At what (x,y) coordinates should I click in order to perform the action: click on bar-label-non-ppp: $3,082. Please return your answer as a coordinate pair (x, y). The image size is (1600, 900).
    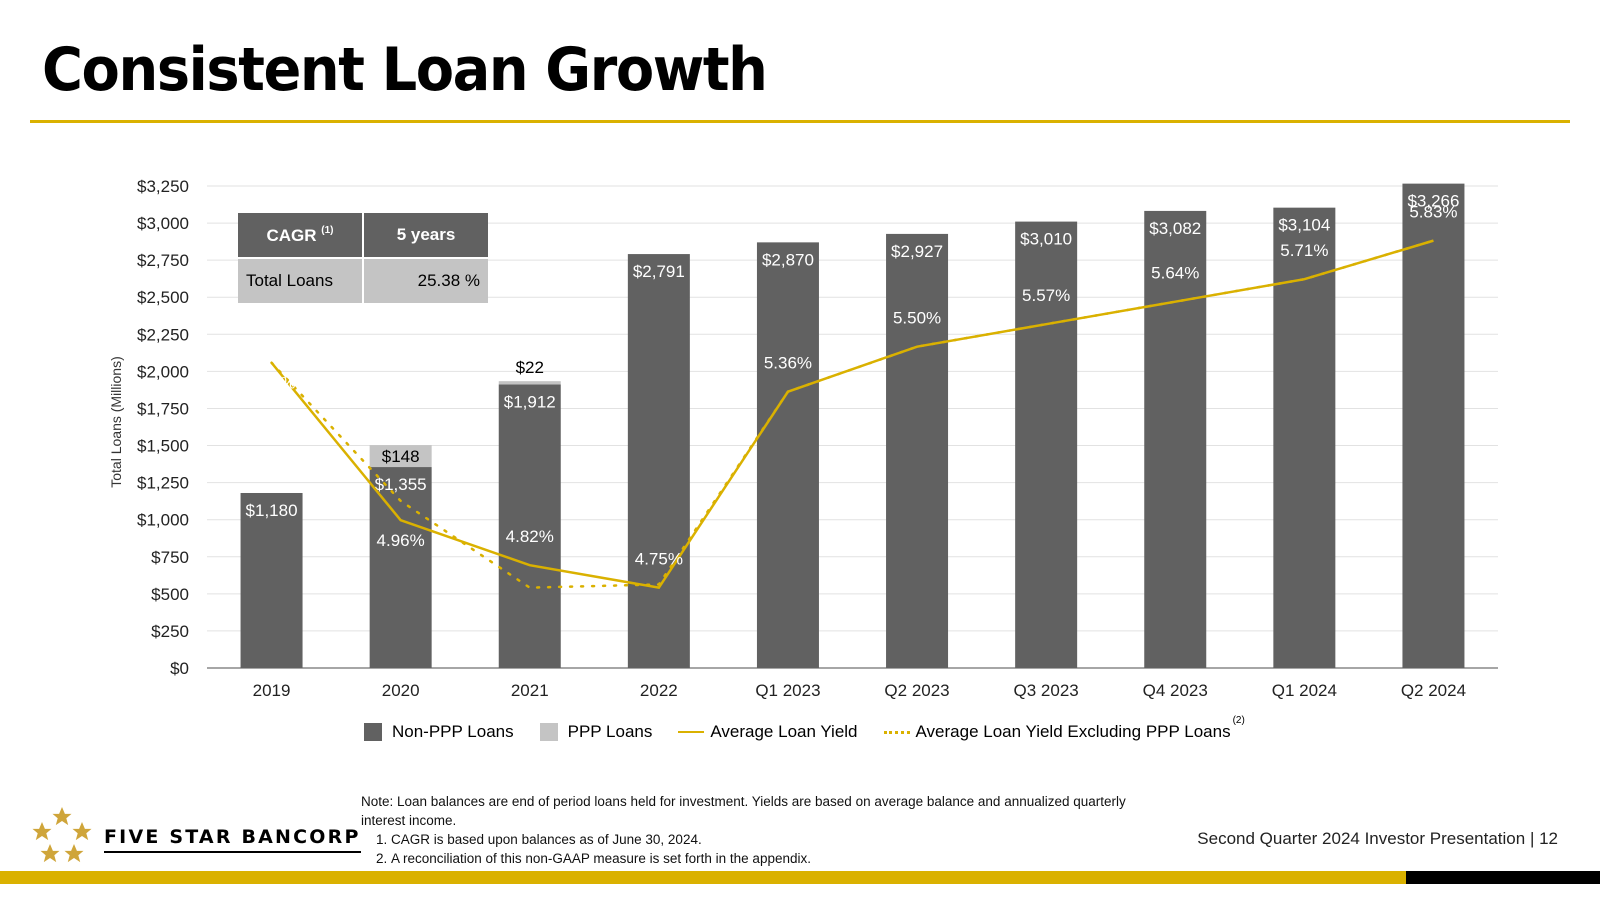
    Looking at the image, I should click on (1175, 228).